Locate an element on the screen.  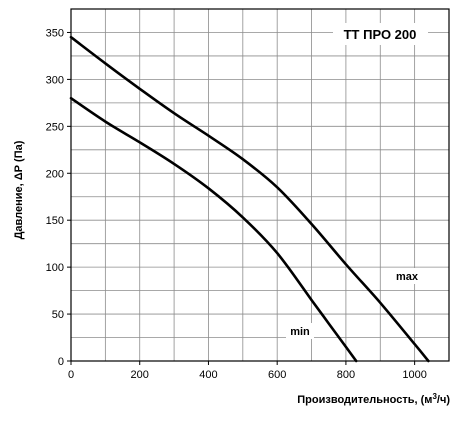
min-label-bg is located at coordinates (300, 331).